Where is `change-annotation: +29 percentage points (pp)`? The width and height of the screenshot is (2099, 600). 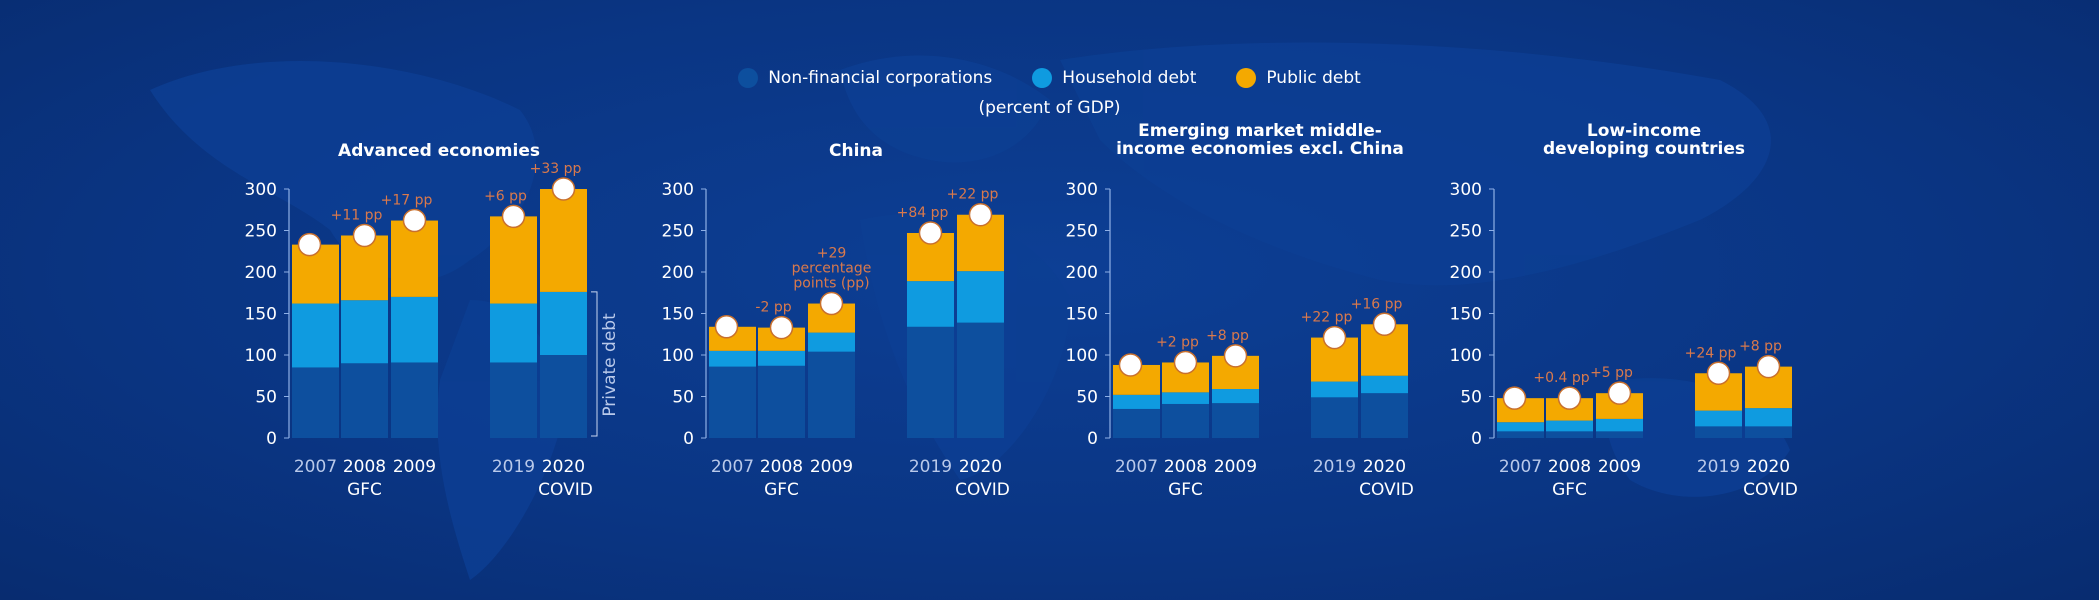
change-annotation: +29 percentage points (pp) is located at coordinates (832, 269).